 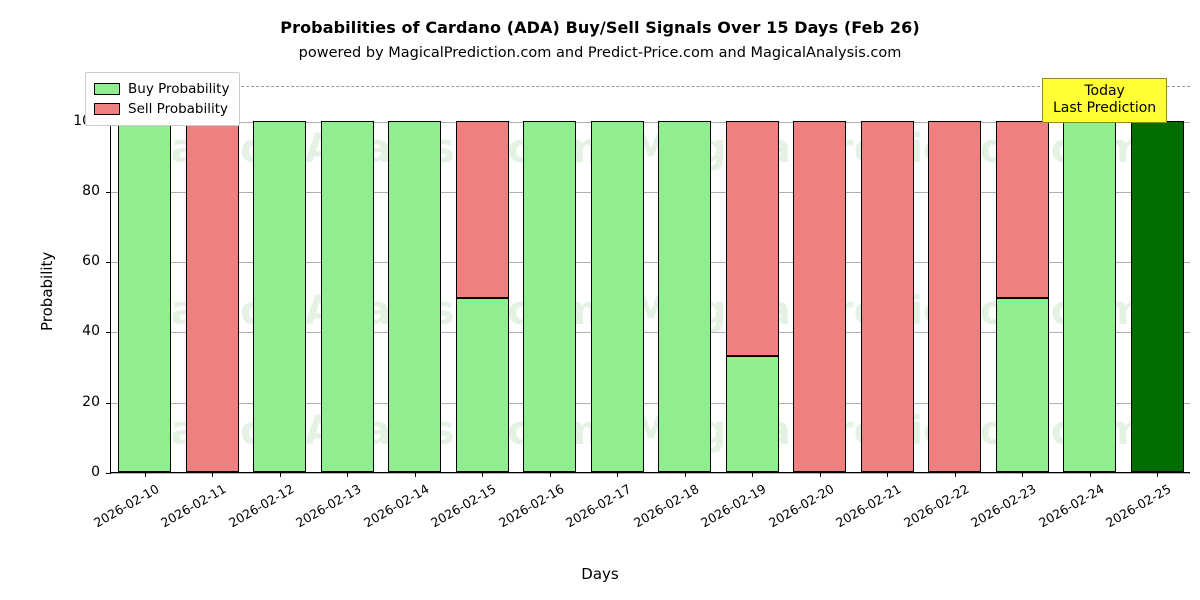 What do you see at coordinates (107, 109) in the screenshot?
I see `legend-swatch-sell` at bounding box center [107, 109].